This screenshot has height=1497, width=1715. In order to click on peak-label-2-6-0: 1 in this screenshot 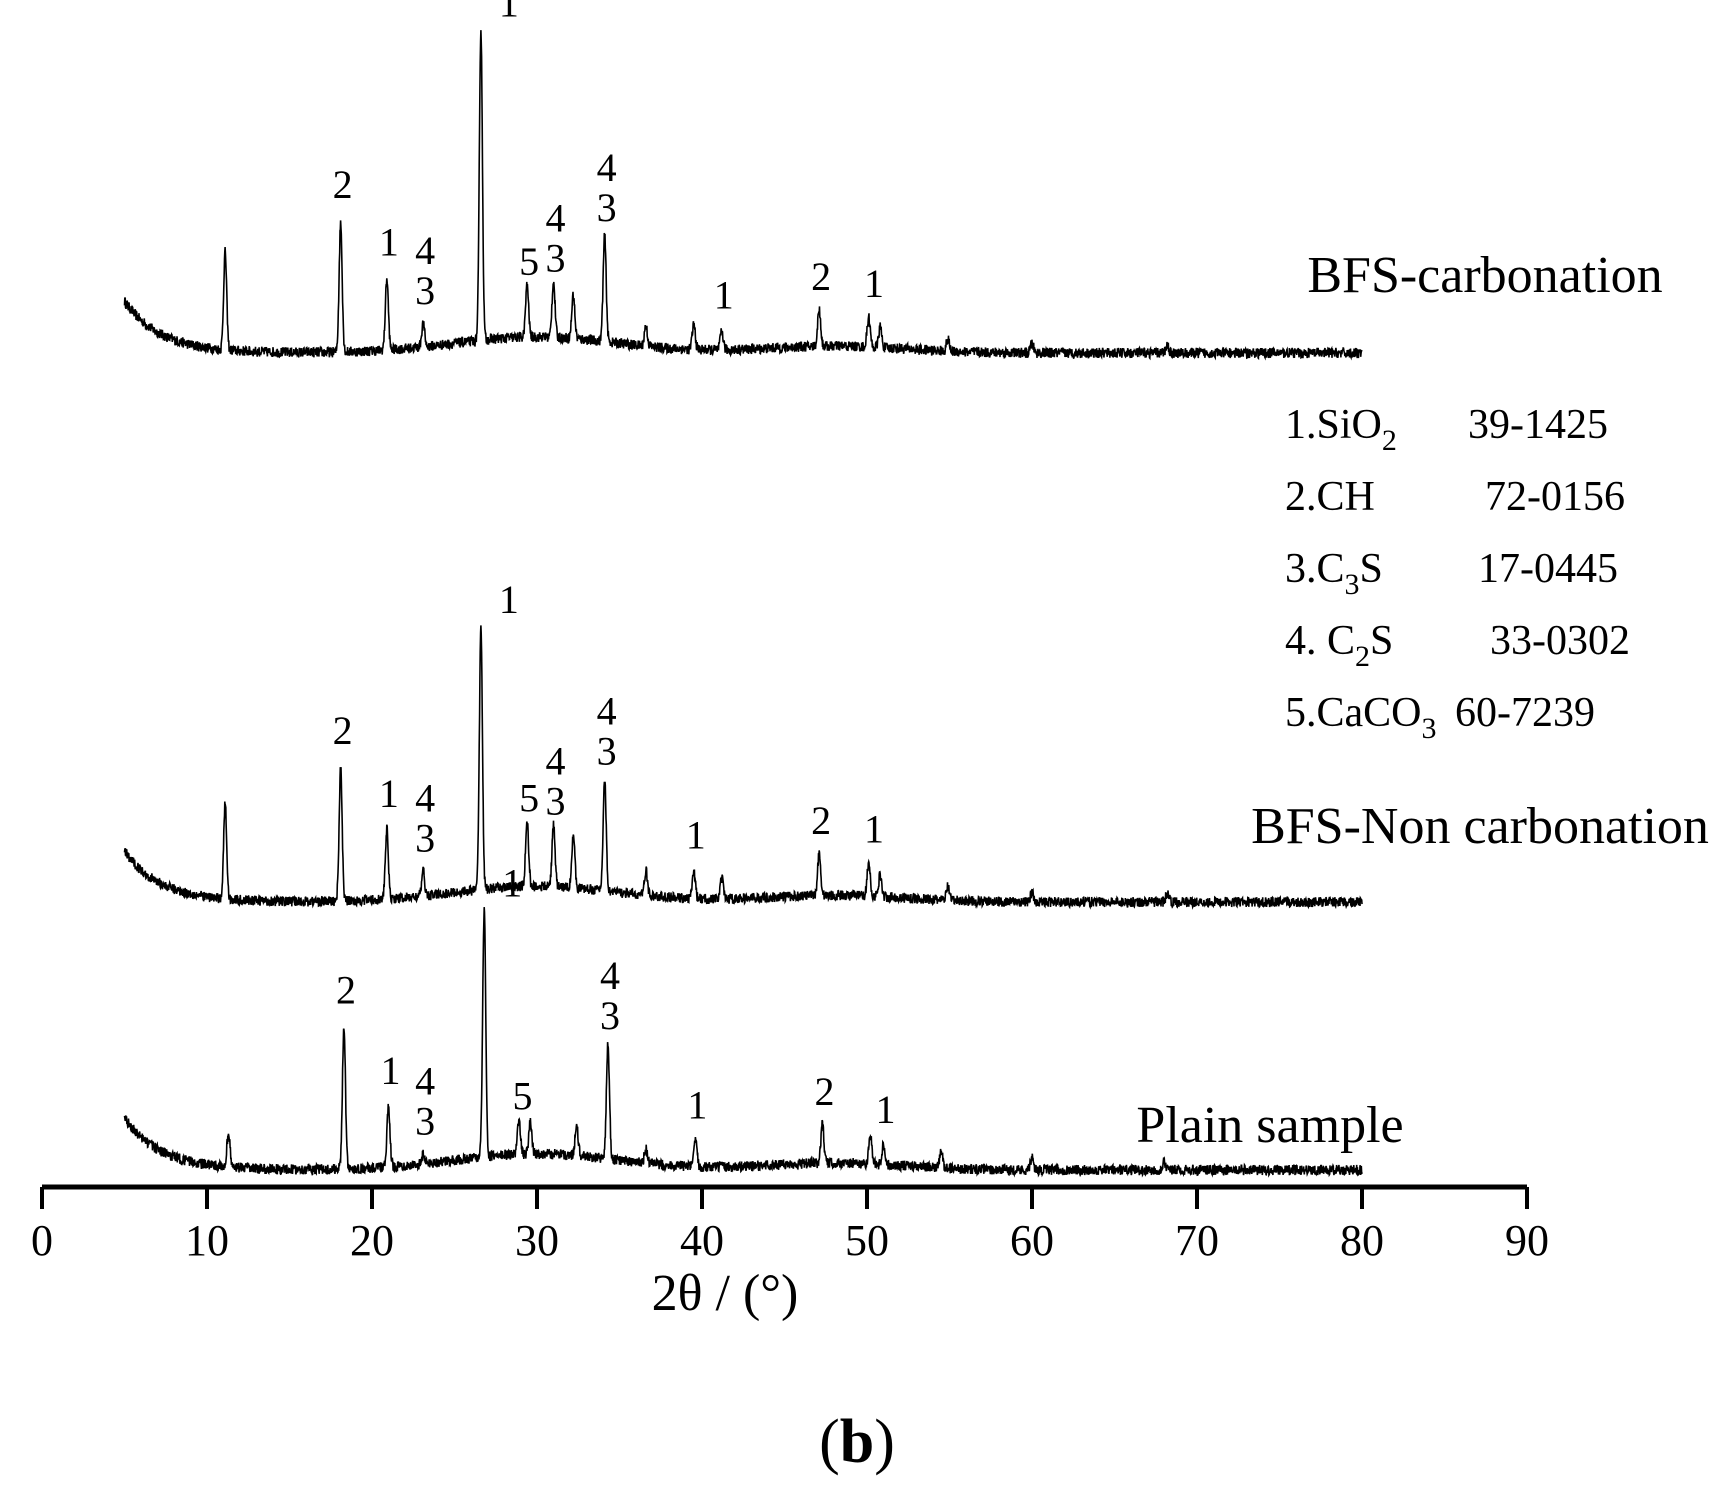, I will do `click(697, 1105)`.